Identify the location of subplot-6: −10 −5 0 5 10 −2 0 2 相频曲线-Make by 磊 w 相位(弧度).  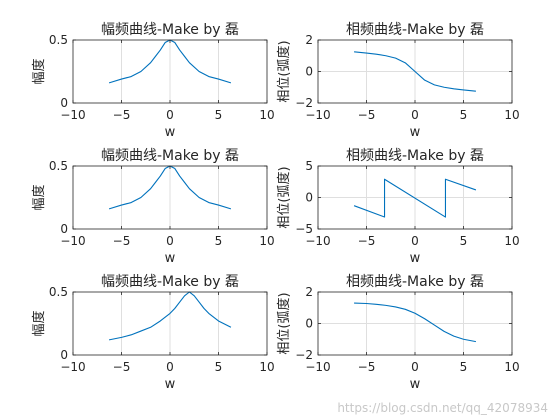
(398, 333).